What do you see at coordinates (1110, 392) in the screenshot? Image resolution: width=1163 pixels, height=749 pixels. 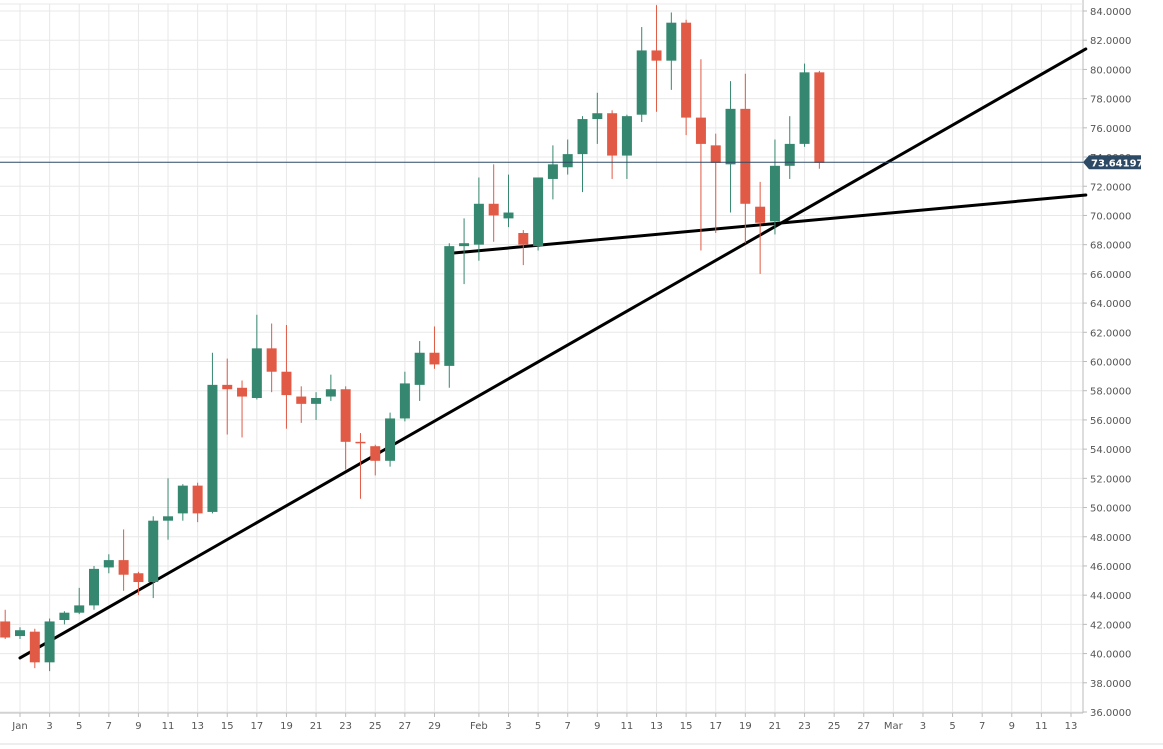 I see `y-tick-label: 58.0000` at bounding box center [1110, 392].